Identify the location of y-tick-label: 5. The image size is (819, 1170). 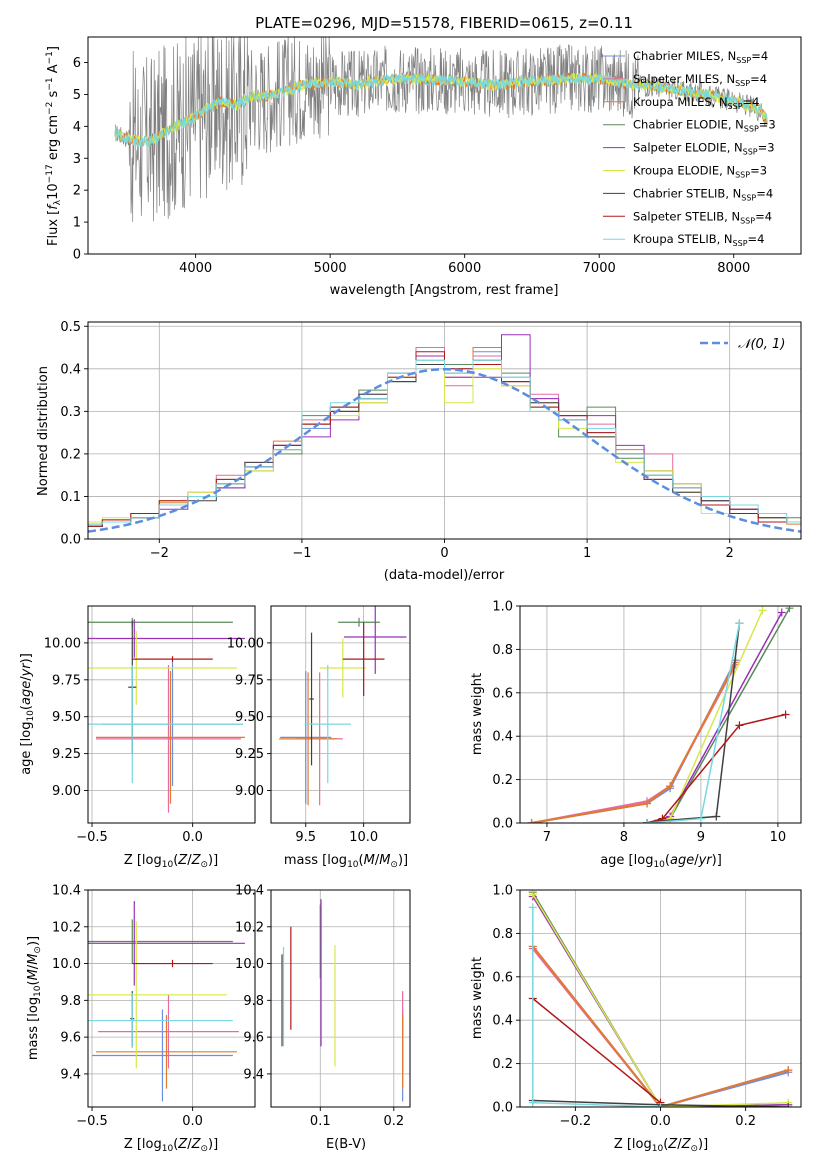
(77, 95).